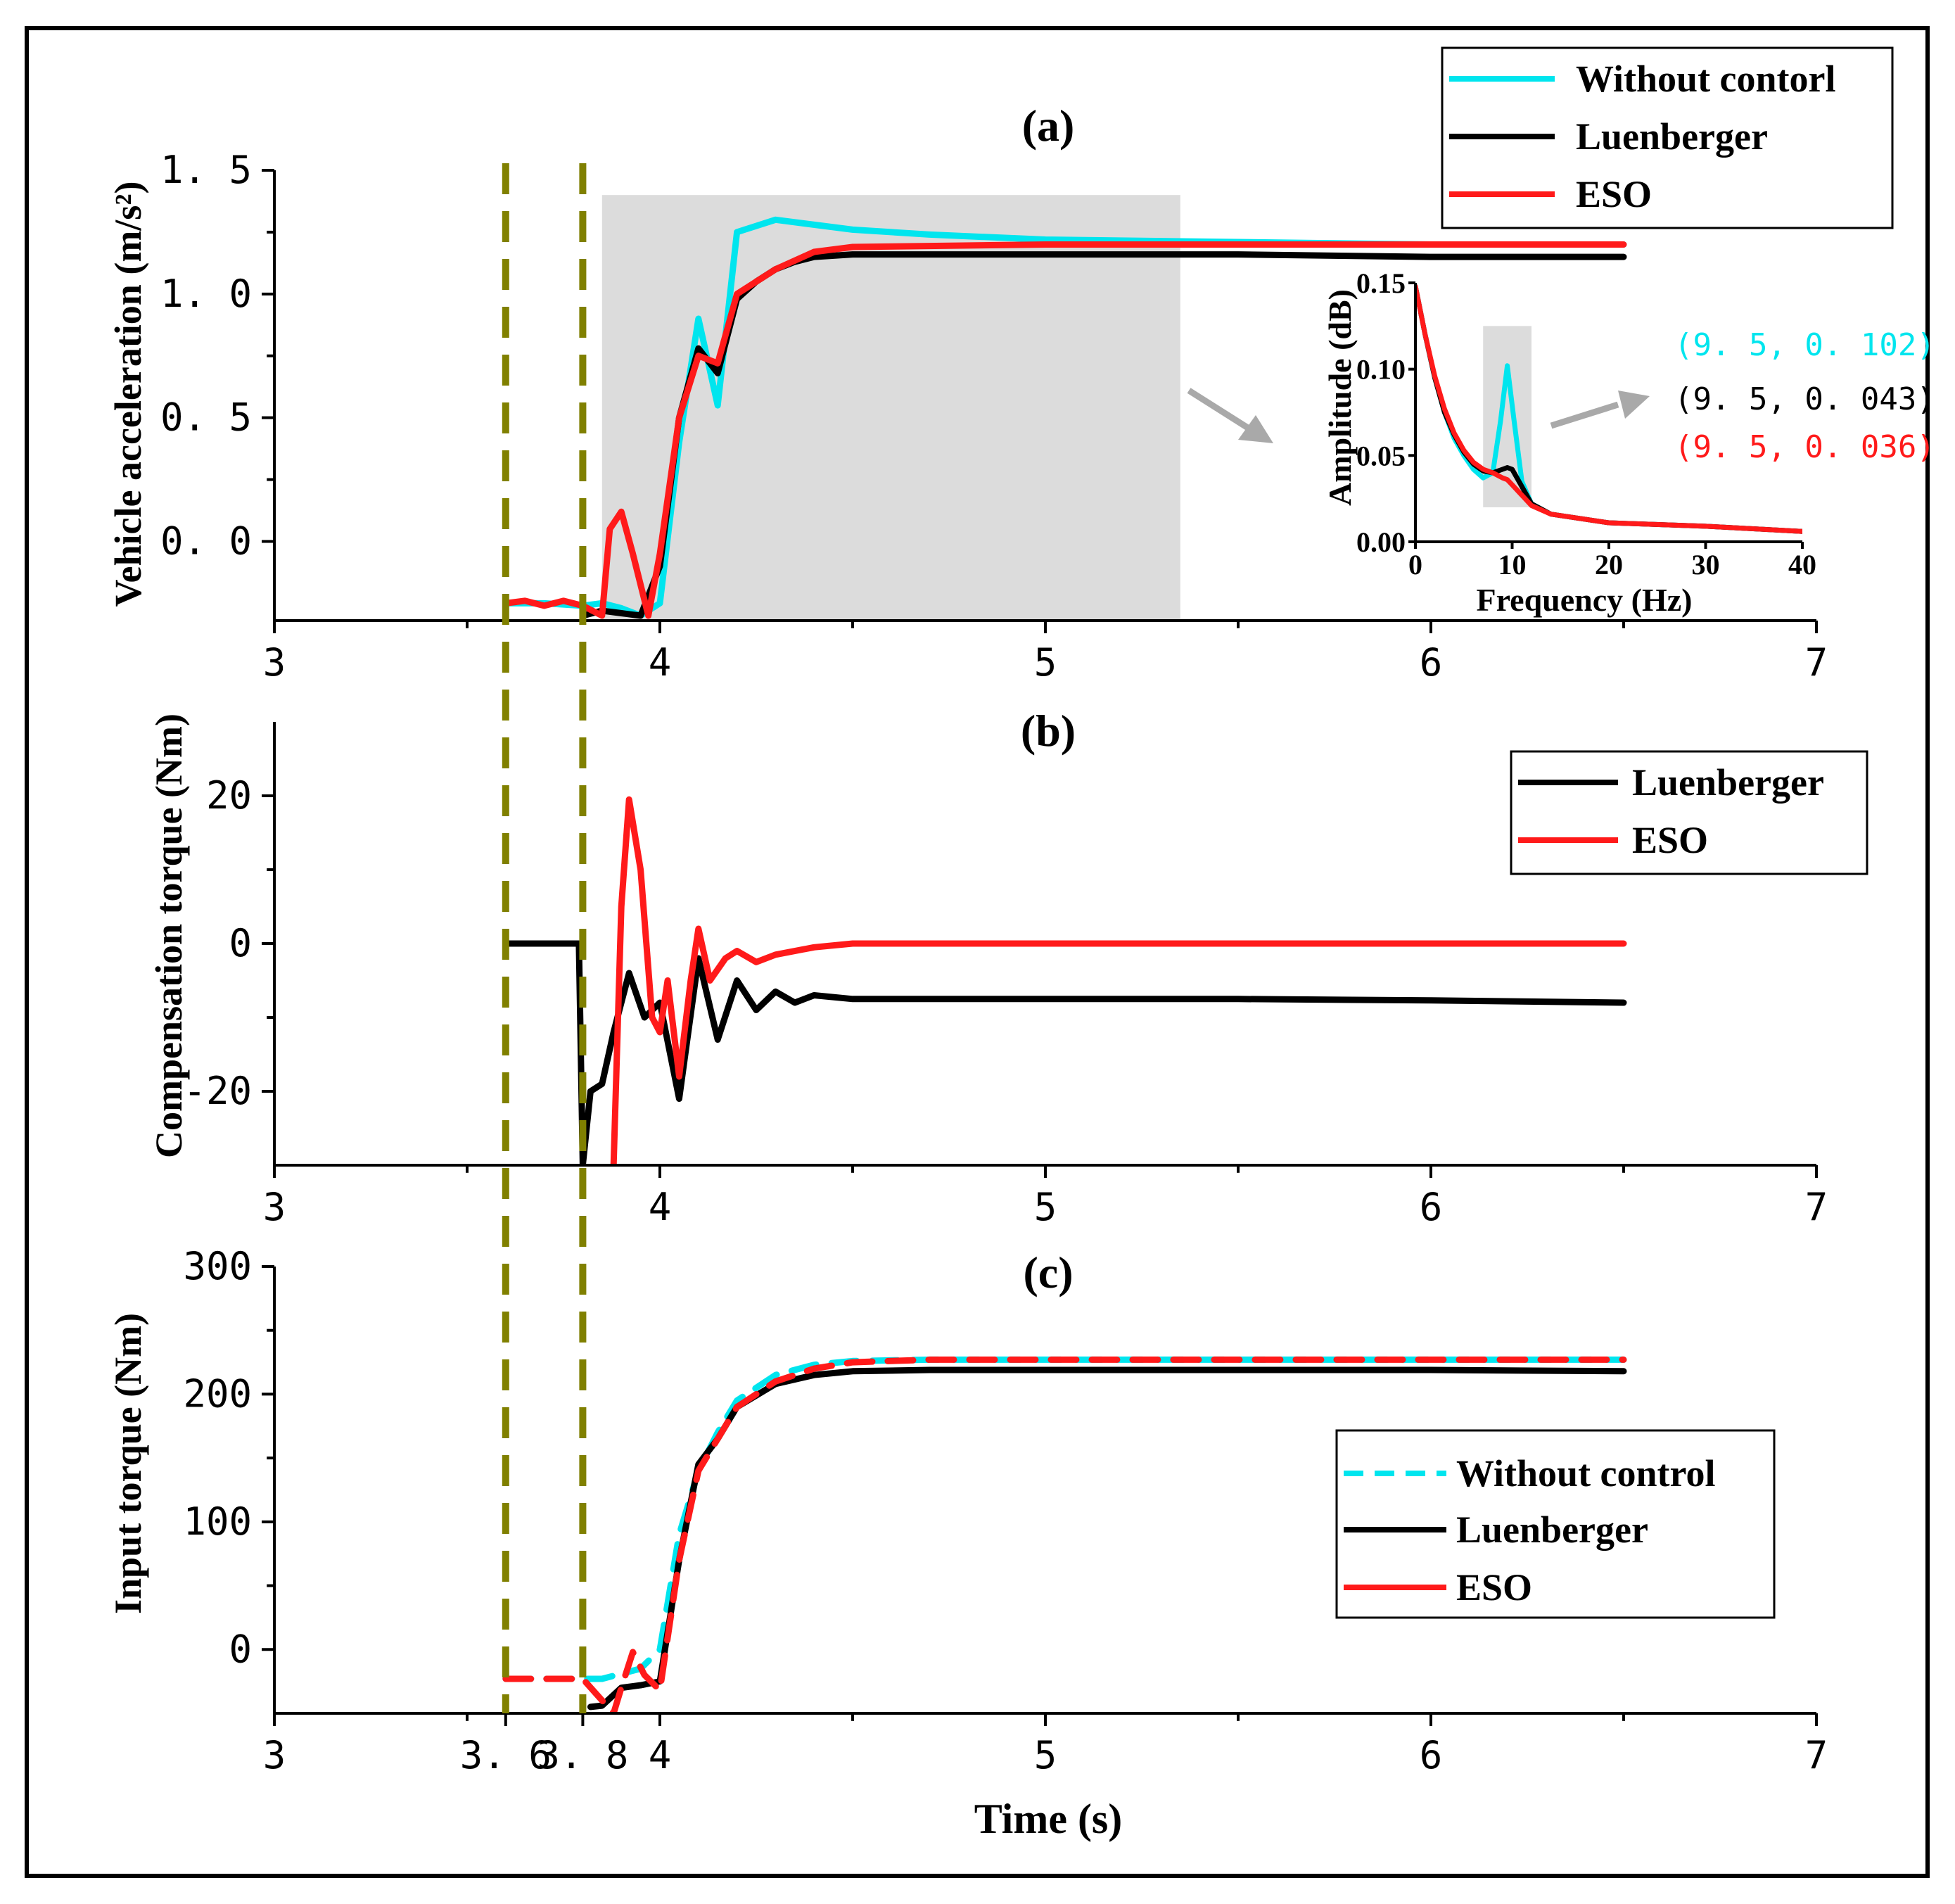  I want to click on series-group-b, so click(1064, 980).